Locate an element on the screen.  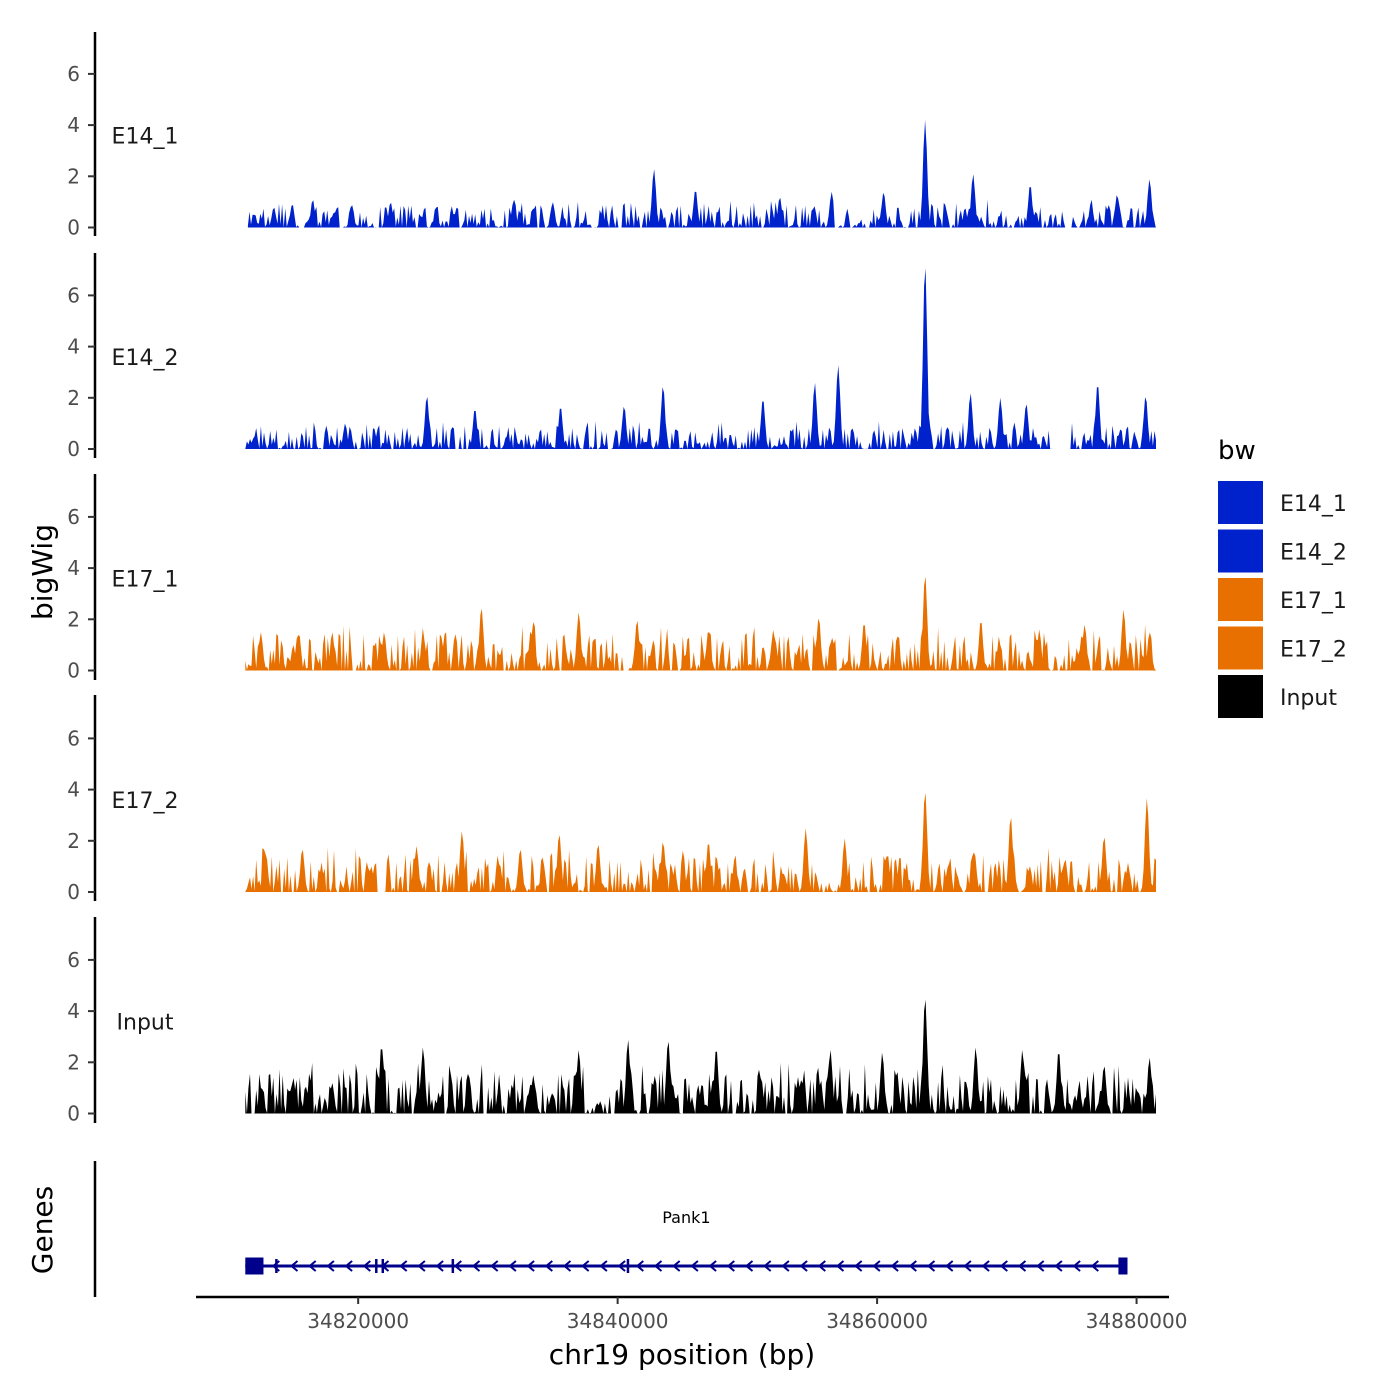
track-label: E17_1 is located at coordinates (145, 579).